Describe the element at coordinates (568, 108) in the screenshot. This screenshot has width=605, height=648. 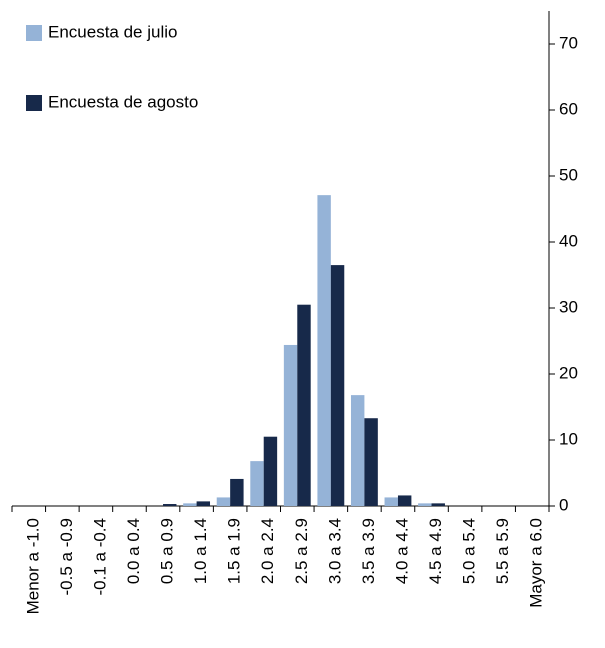
I see `y-tick-label: 60` at that location.